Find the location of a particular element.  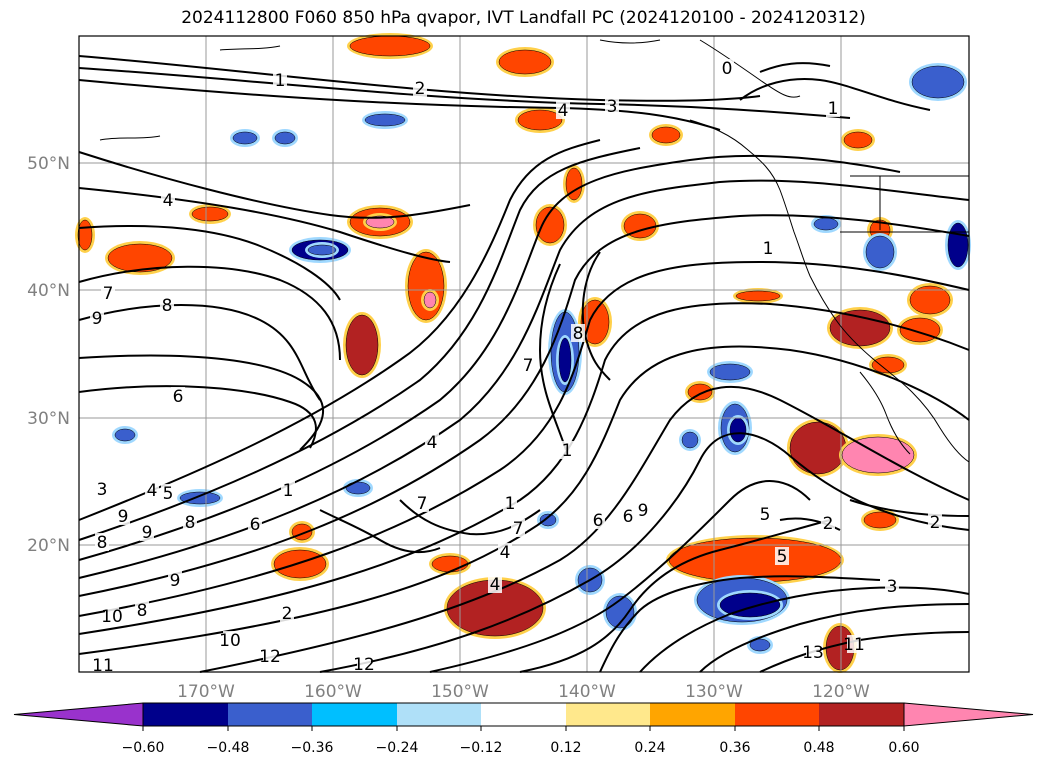

colorbar-extend-min is located at coordinates (78, 714).